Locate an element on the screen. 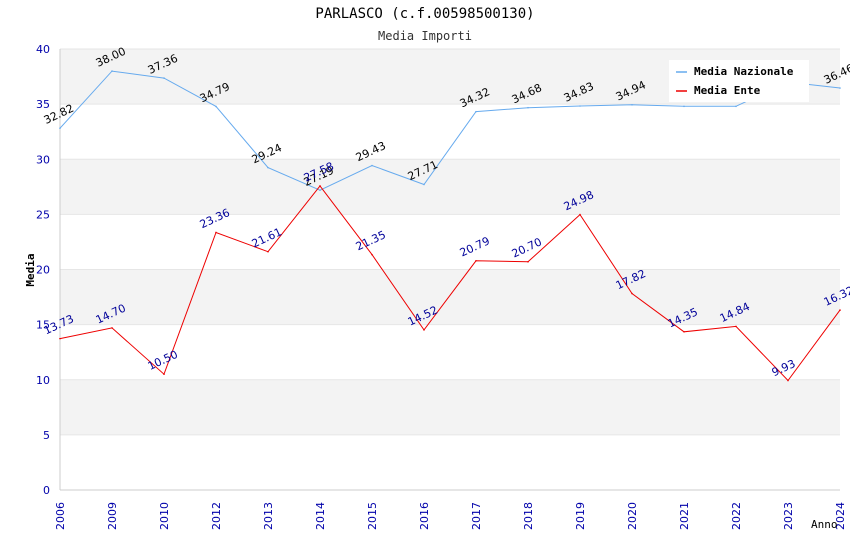 This screenshot has height=555, width=850. chart-subtitle: Media Importi is located at coordinates (425, 36).